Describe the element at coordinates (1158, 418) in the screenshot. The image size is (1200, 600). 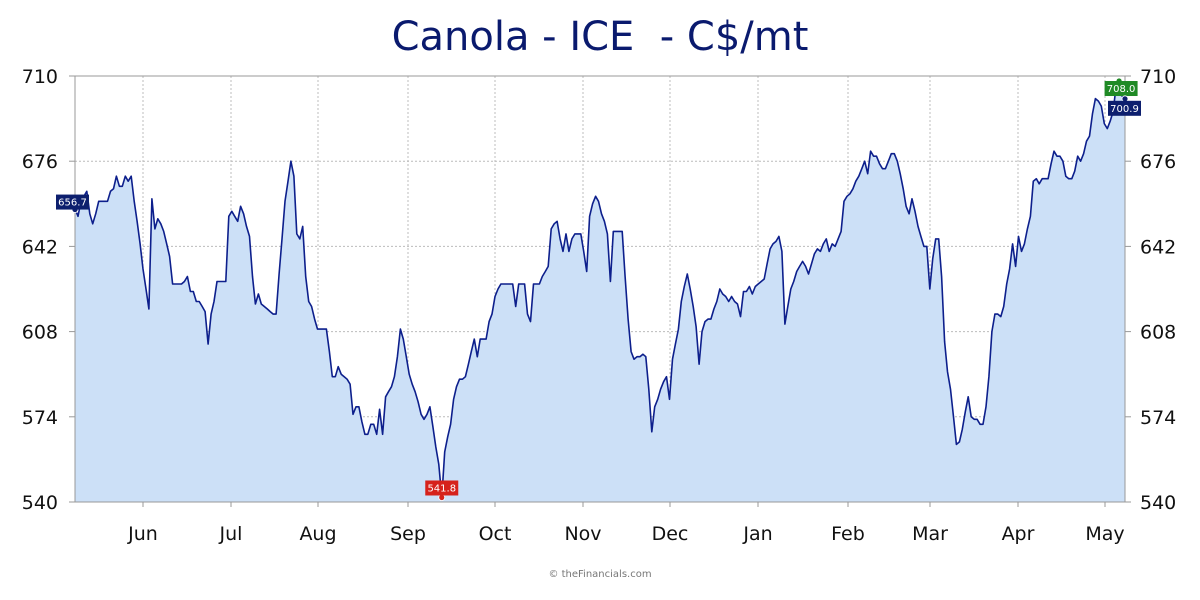
I see `y-tick-label-right: 574` at that location.